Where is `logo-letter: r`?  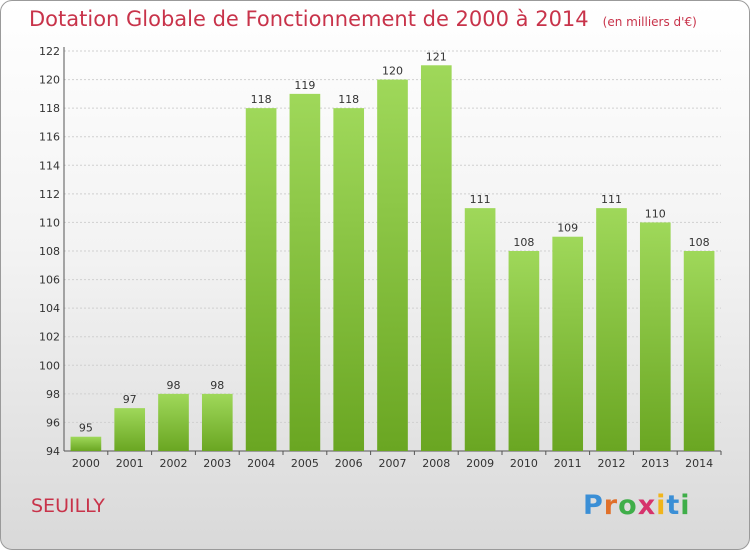
logo-letter: r is located at coordinates (611, 505).